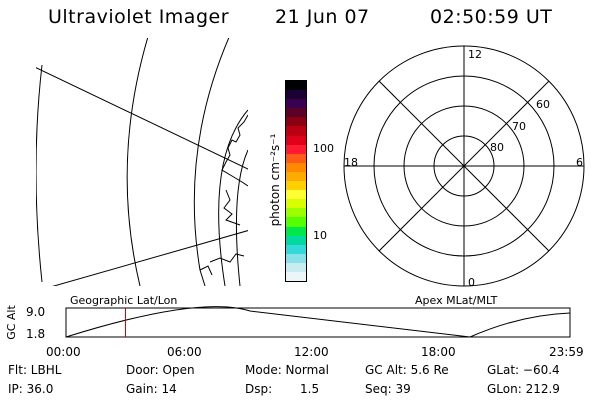 This screenshot has height=400, width=600. I want to click on alt-xtick-0: 00:00, so click(63, 352).